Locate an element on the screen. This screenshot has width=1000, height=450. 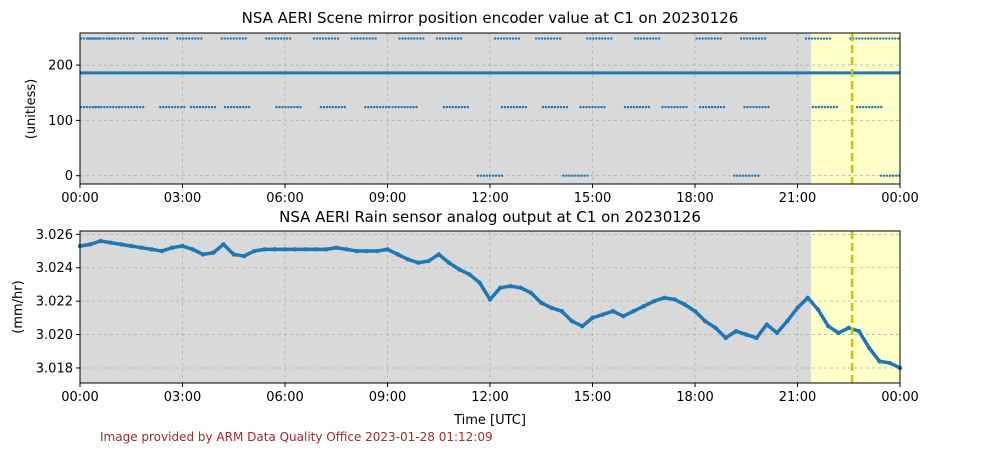
x-tick-label: 12:00 is located at coordinates (489, 397).